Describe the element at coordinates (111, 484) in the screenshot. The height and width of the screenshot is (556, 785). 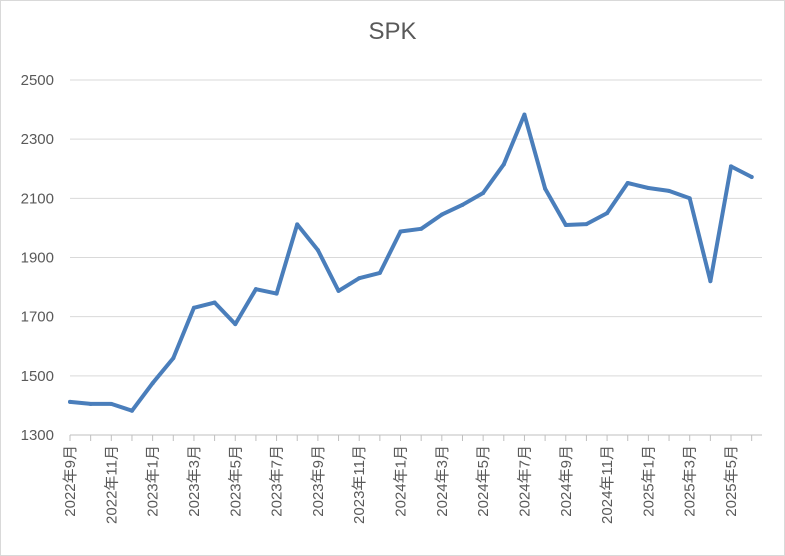
I see `x-tick-label: 2022年11月` at that location.